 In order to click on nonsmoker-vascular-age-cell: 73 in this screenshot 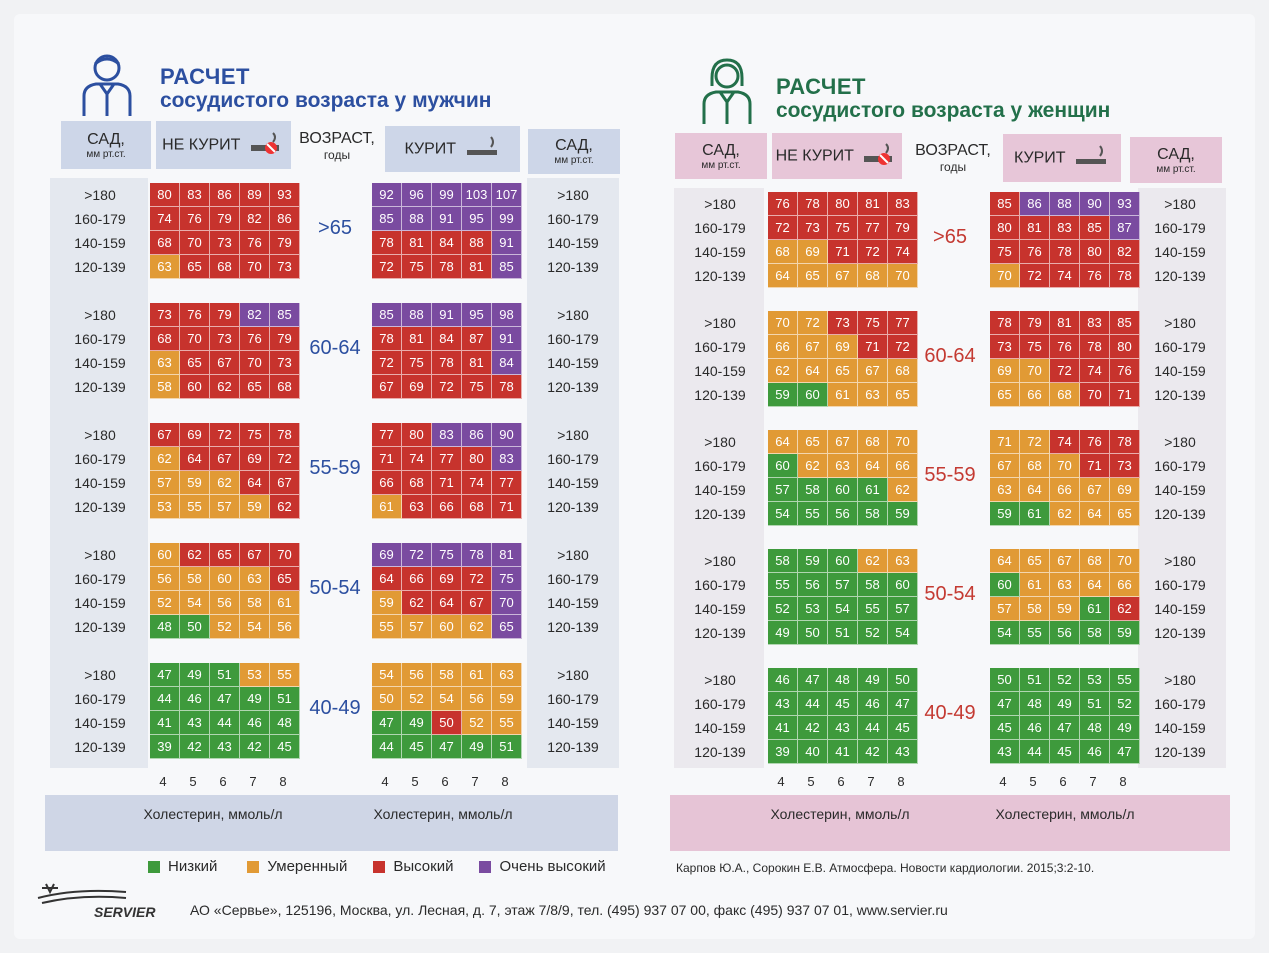, I will do `click(813, 228)`.